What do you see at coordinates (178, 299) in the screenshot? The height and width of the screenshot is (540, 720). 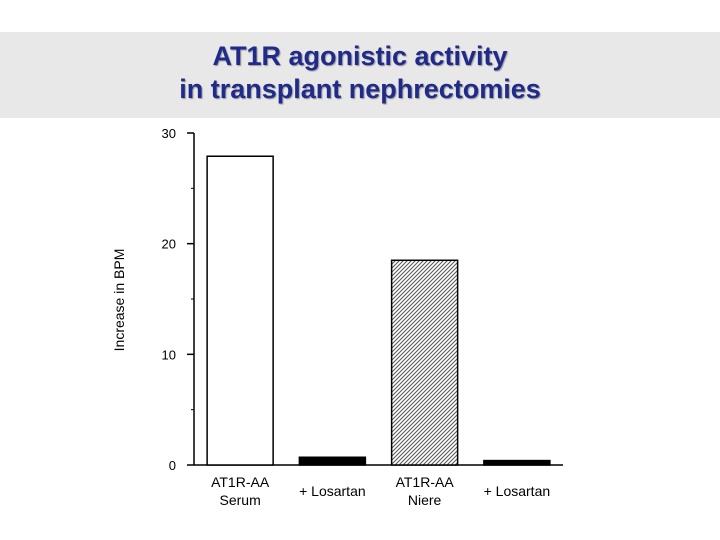 I see `y-ticks: 0 10 20 30` at bounding box center [178, 299].